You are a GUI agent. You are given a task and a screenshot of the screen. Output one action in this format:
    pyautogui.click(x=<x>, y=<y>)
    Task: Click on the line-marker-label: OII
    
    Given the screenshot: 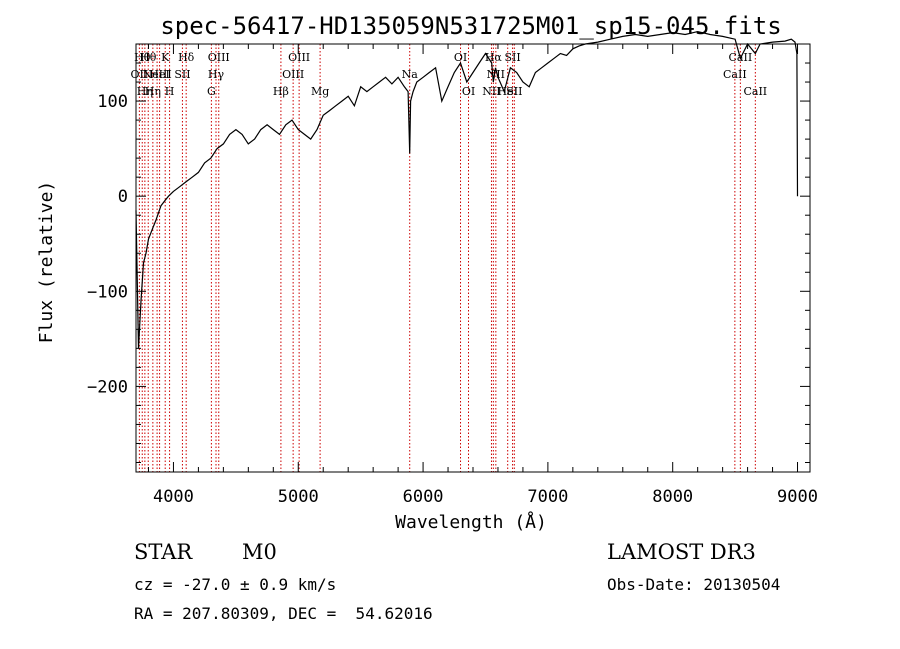 What is the action you would take?
    pyautogui.click(x=140, y=74)
    